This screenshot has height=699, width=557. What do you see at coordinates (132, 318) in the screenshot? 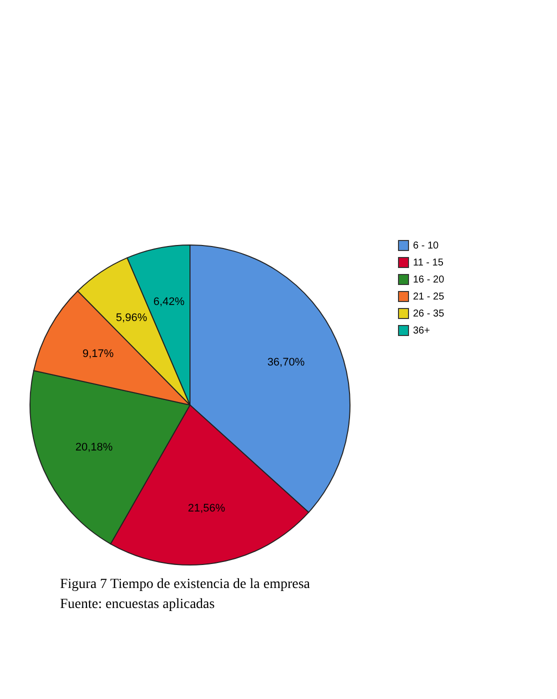
I see `data-label: 5,96%` at bounding box center [132, 318].